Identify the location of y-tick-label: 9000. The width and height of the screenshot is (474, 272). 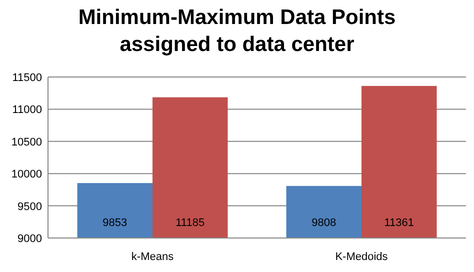
(30, 239).